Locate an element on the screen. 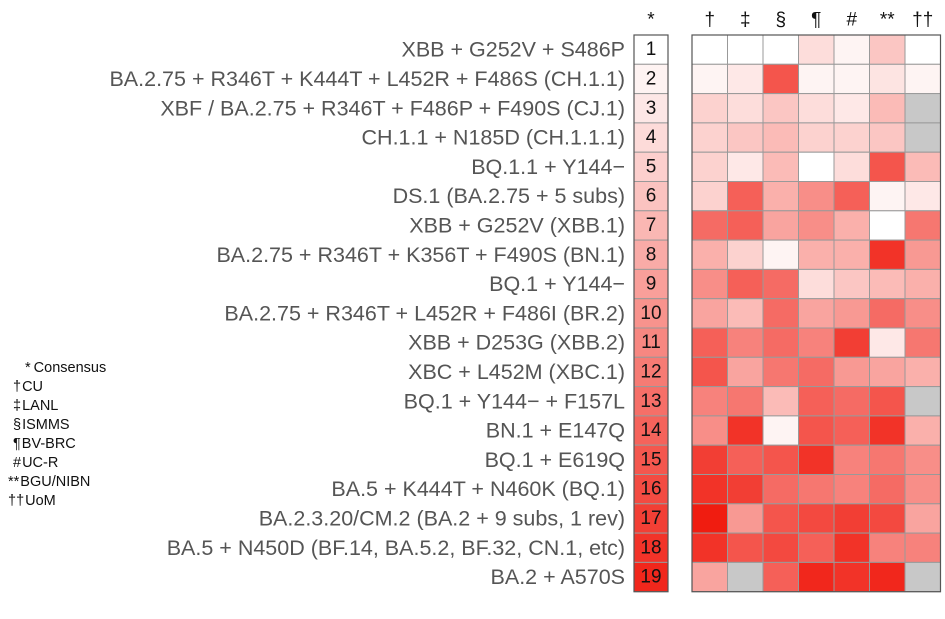  legend-symbol: § is located at coordinates (17, 425).